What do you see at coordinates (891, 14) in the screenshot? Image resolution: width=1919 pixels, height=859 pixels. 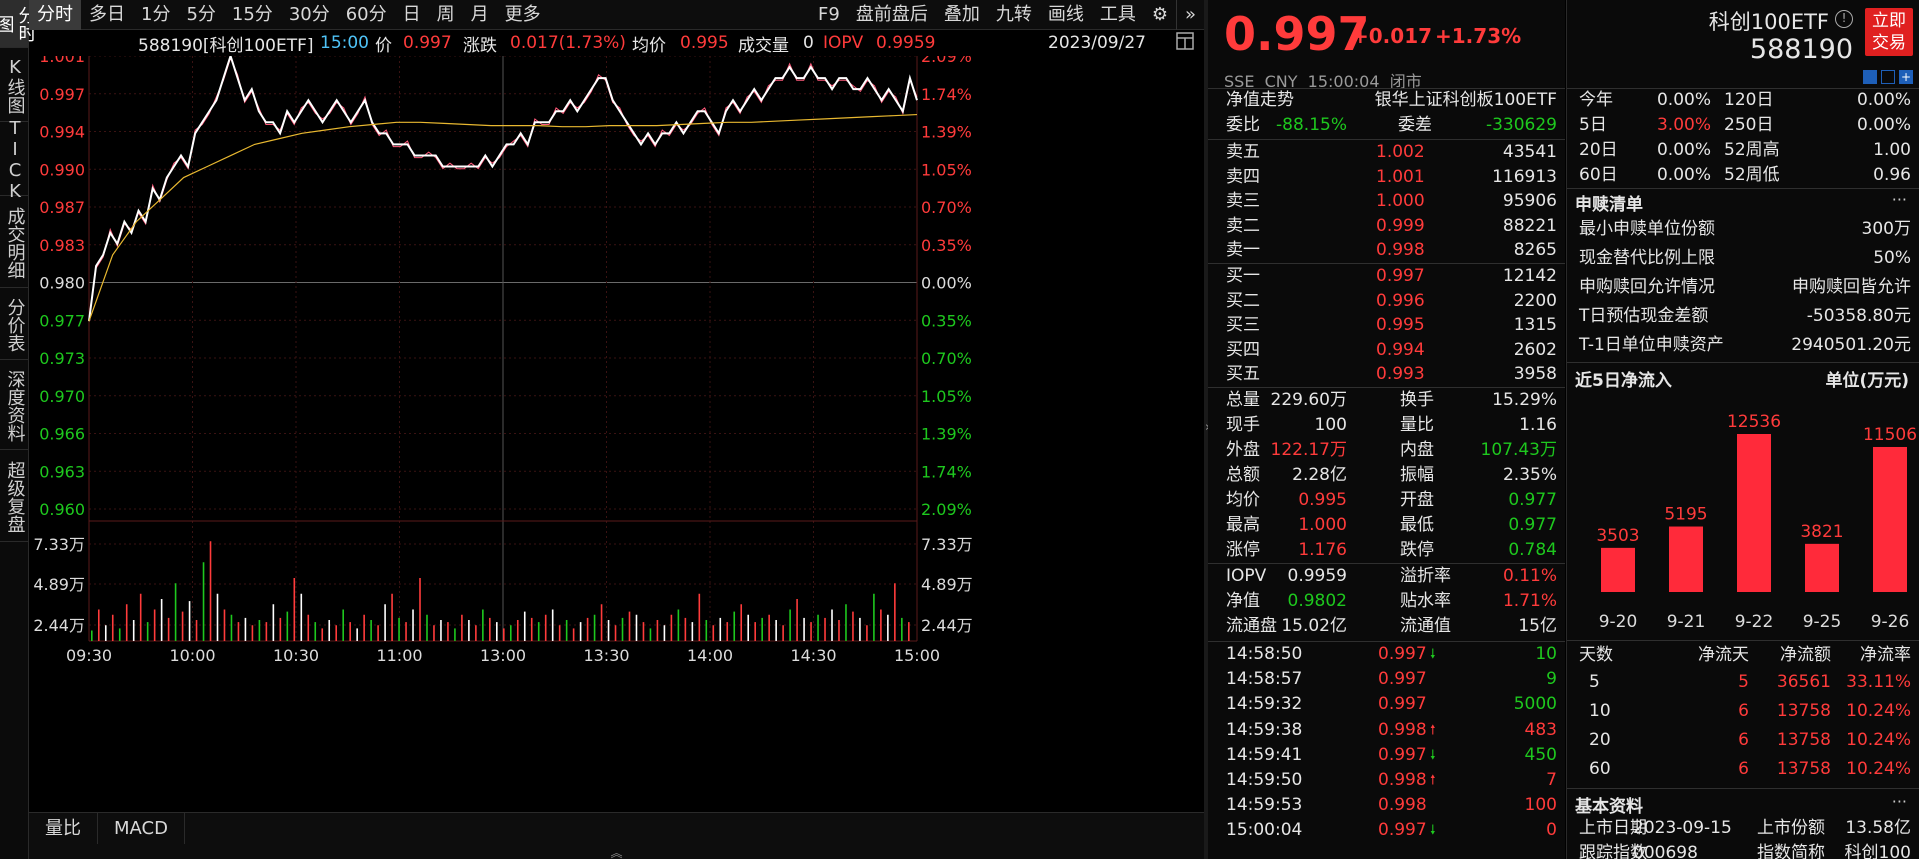 I see `tool-button-1: 盘前盘后` at bounding box center [891, 14].